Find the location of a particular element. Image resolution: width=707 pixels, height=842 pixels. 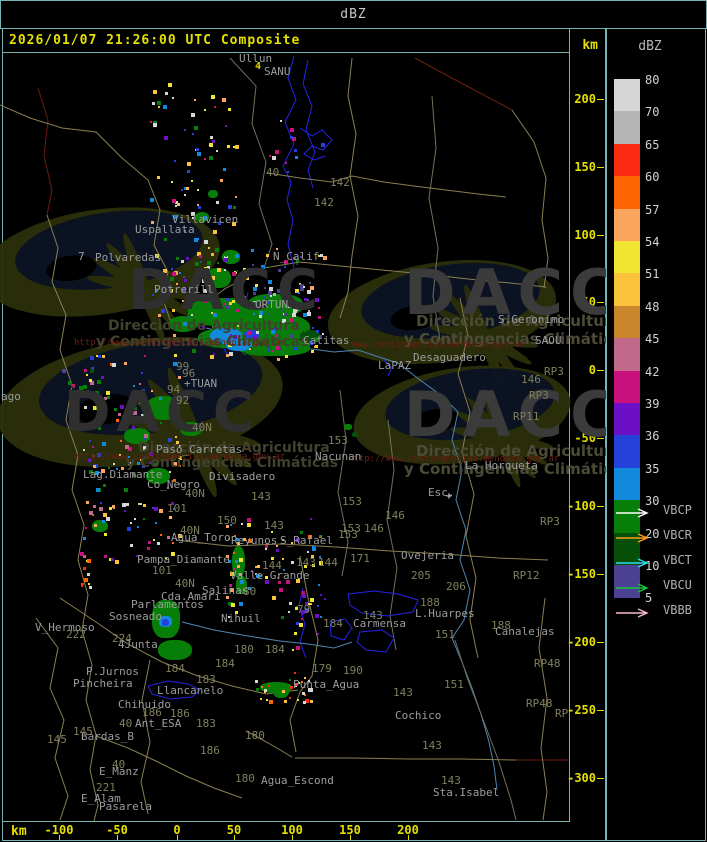

title-bar: dBZ is located at coordinates (353, 14).